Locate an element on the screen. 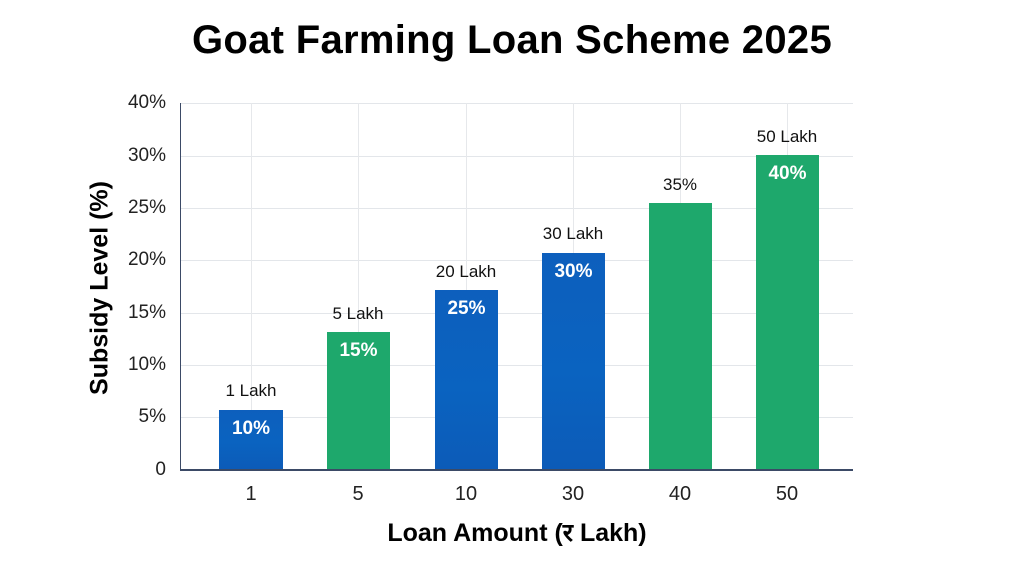 The image size is (1024, 575). bar-value-label: 15% is located at coordinates (358, 350).